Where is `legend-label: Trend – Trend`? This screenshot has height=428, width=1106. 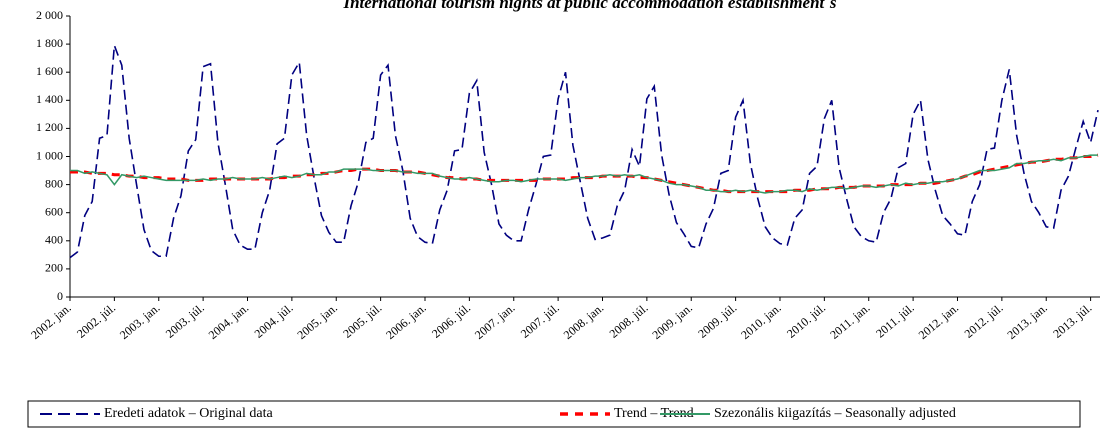 legend-label: Trend – Trend is located at coordinates (654, 413).